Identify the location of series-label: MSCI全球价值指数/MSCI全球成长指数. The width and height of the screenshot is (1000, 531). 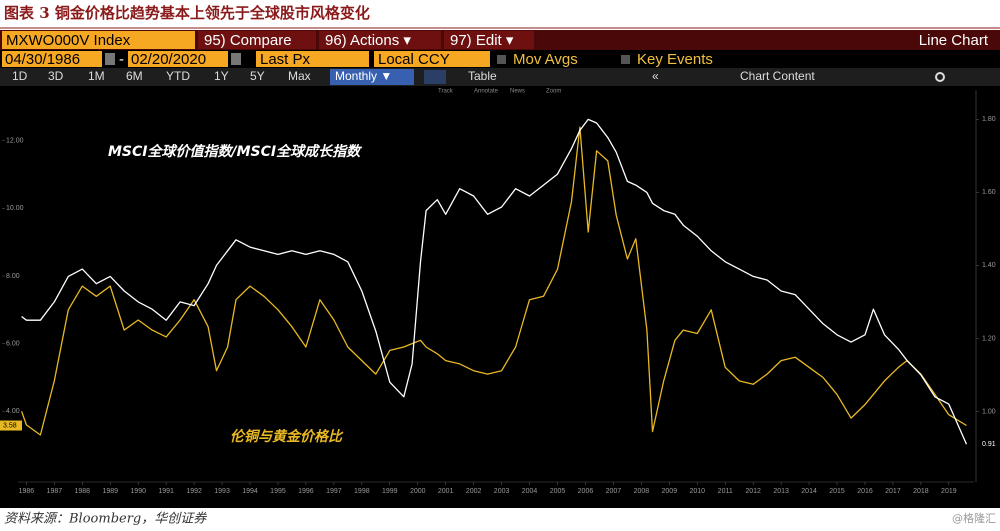
(235, 151).